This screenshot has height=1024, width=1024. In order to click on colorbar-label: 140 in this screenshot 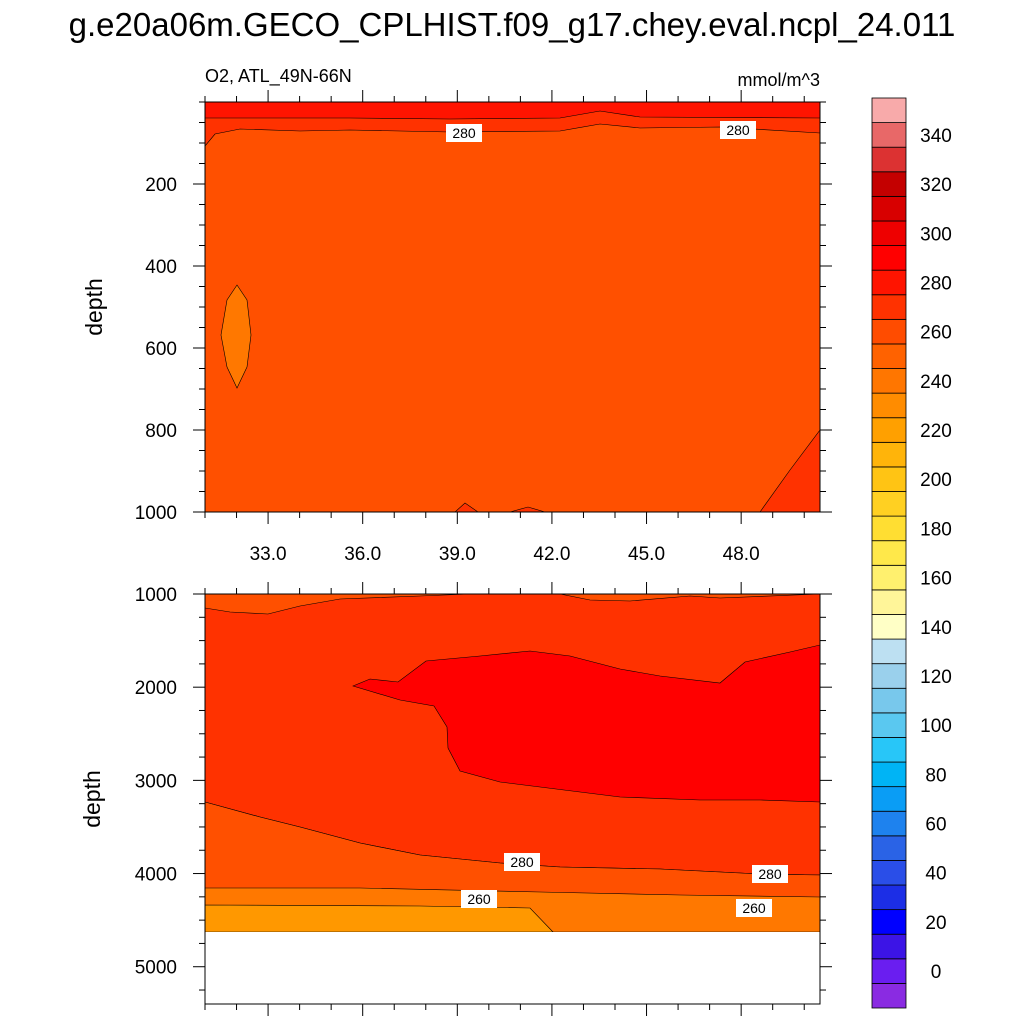, I will do `click(936, 628)`.